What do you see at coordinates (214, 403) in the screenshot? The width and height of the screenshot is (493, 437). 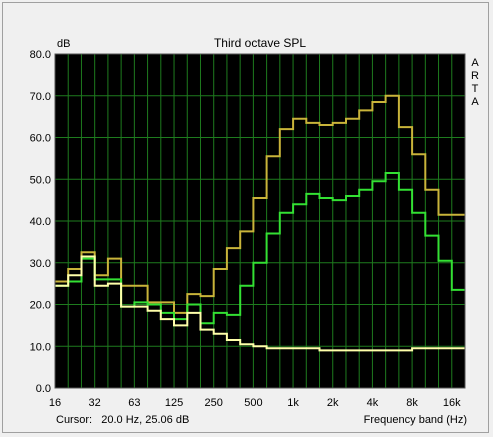 I see `x-tick-label: 250` at bounding box center [214, 403].